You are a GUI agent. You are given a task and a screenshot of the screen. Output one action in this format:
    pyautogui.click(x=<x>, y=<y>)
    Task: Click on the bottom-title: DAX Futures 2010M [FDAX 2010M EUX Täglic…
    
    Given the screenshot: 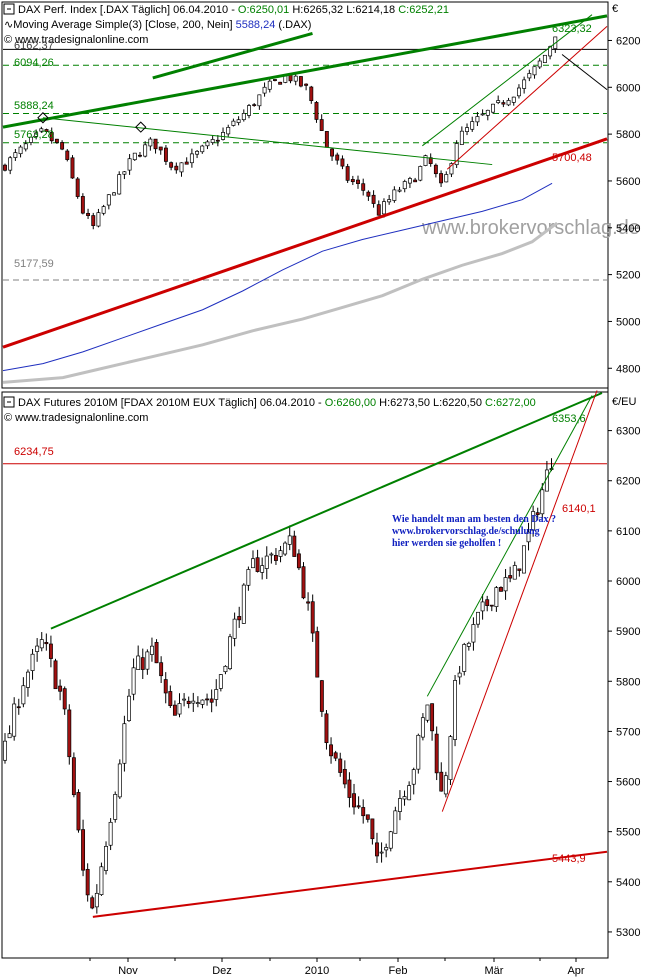 What is the action you would take?
    pyautogui.click(x=277, y=403)
    